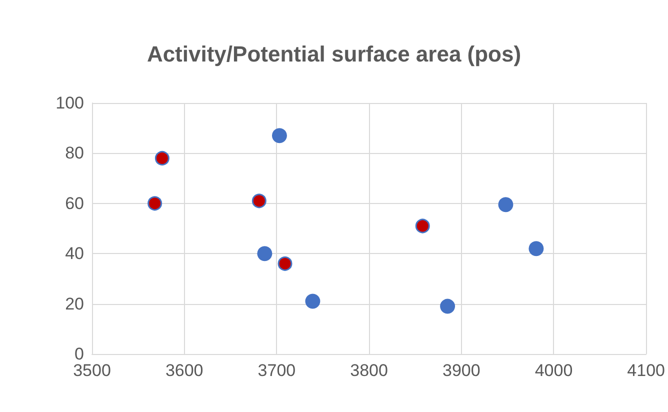  What do you see at coordinates (646, 370) in the screenshot?
I see `x-tick-label: 4100` at bounding box center [646, 370].